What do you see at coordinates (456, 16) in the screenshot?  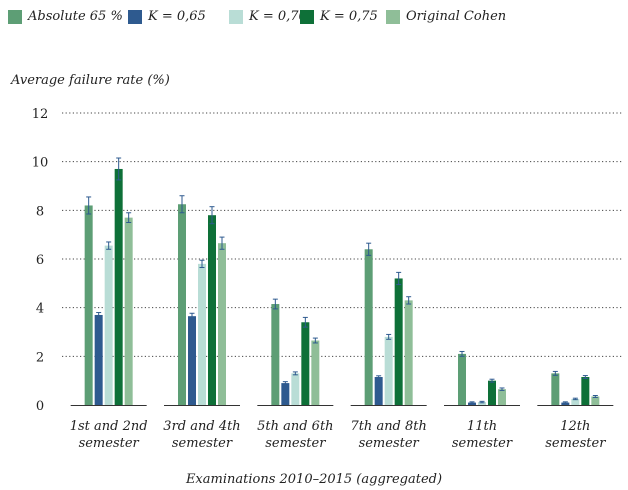 I see `legend-label: Original Cohen` at bounding box center [456, 16].